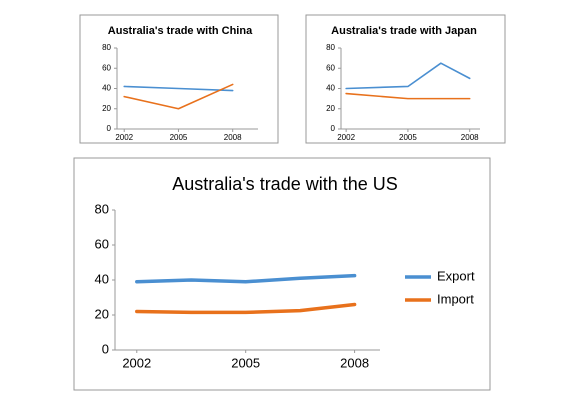 The width and height of the screenshot is (568, 406). What do you see at coordinates (455, 298) in the screenshot?
I see `legend-label: Import` at bounding box center [455, 298].